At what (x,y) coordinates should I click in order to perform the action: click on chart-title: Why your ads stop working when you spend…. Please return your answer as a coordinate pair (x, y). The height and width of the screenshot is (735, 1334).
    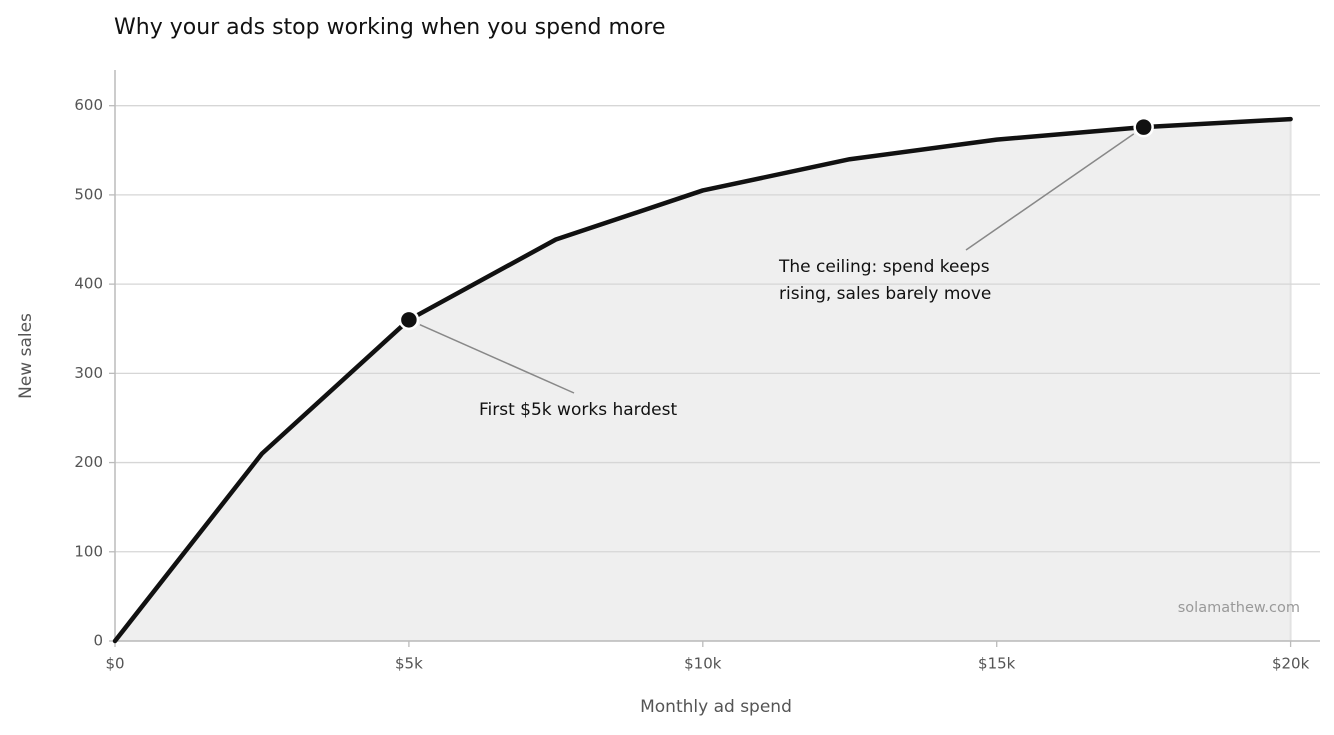
    Looking at the image, I should click on (390, 27).